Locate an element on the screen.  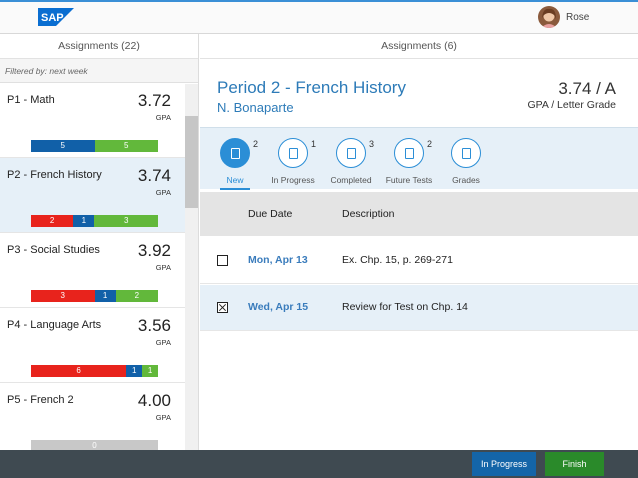
tab-grades: Grades is located at coordinates (466, 162).